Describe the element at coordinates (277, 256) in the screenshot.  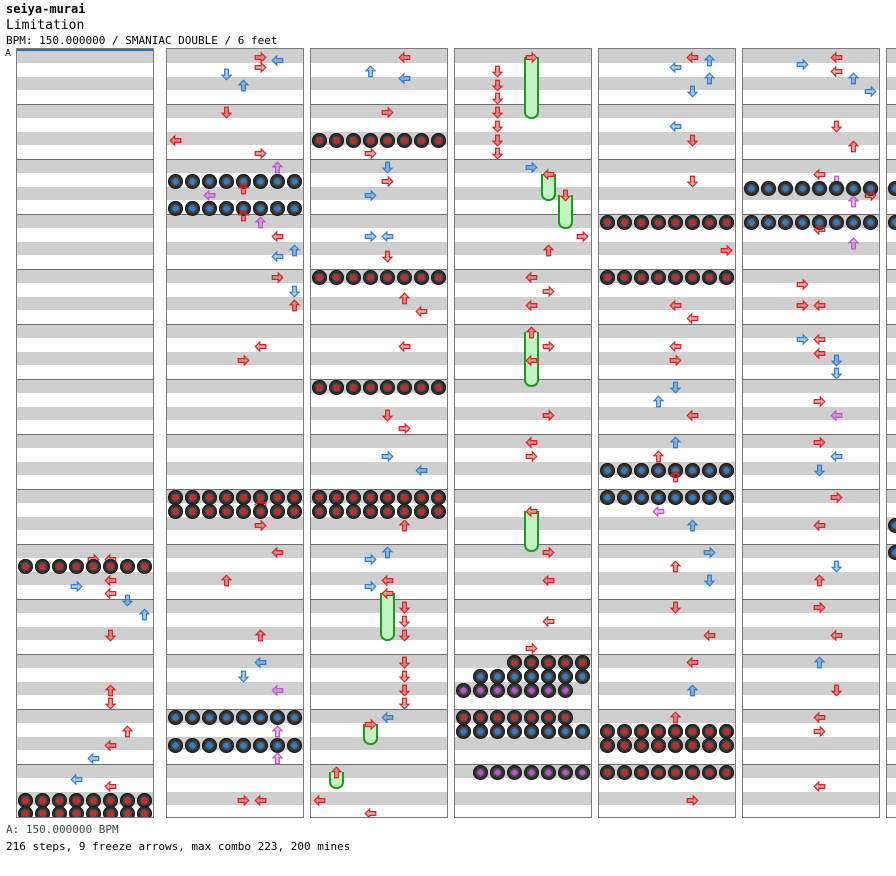
I see `note-8th-left` at that location.